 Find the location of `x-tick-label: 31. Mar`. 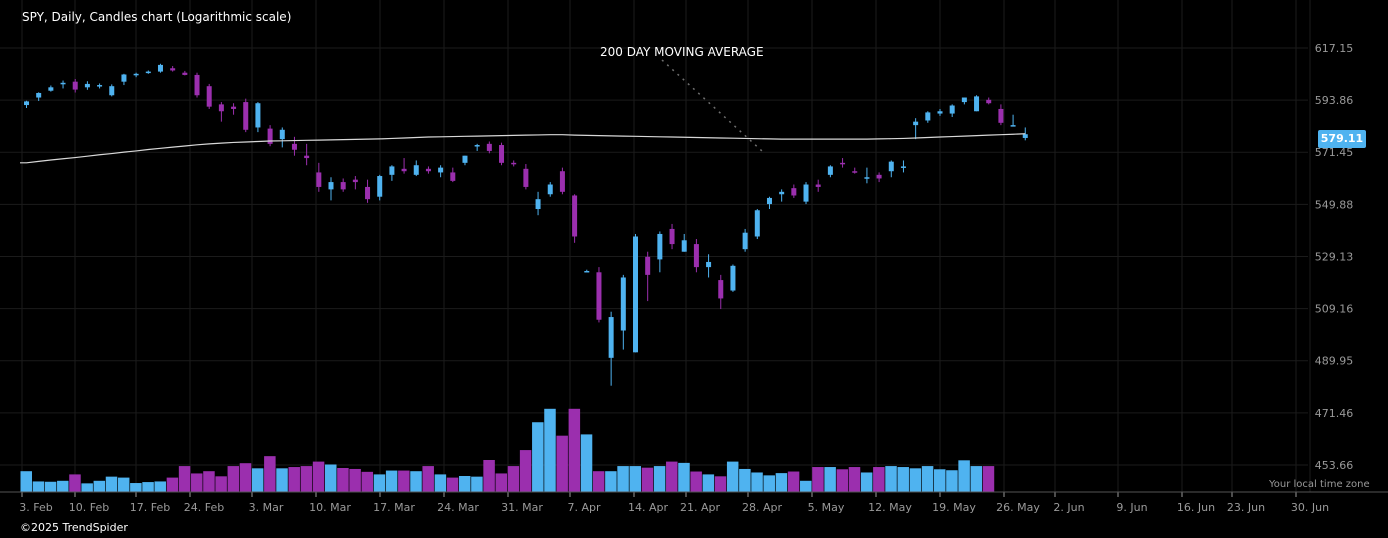

x-tick-label: 31. Mar is located at coordinates (522, 507).